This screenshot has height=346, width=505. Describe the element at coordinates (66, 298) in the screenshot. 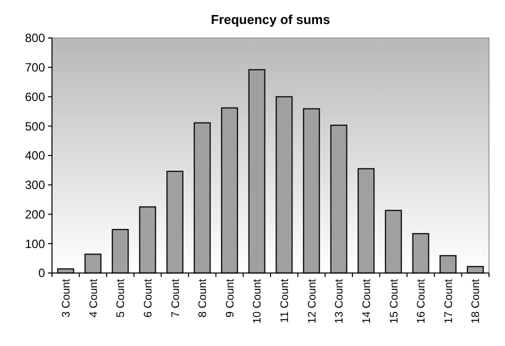

I see `x-tick-label: 3 Count` at that location.